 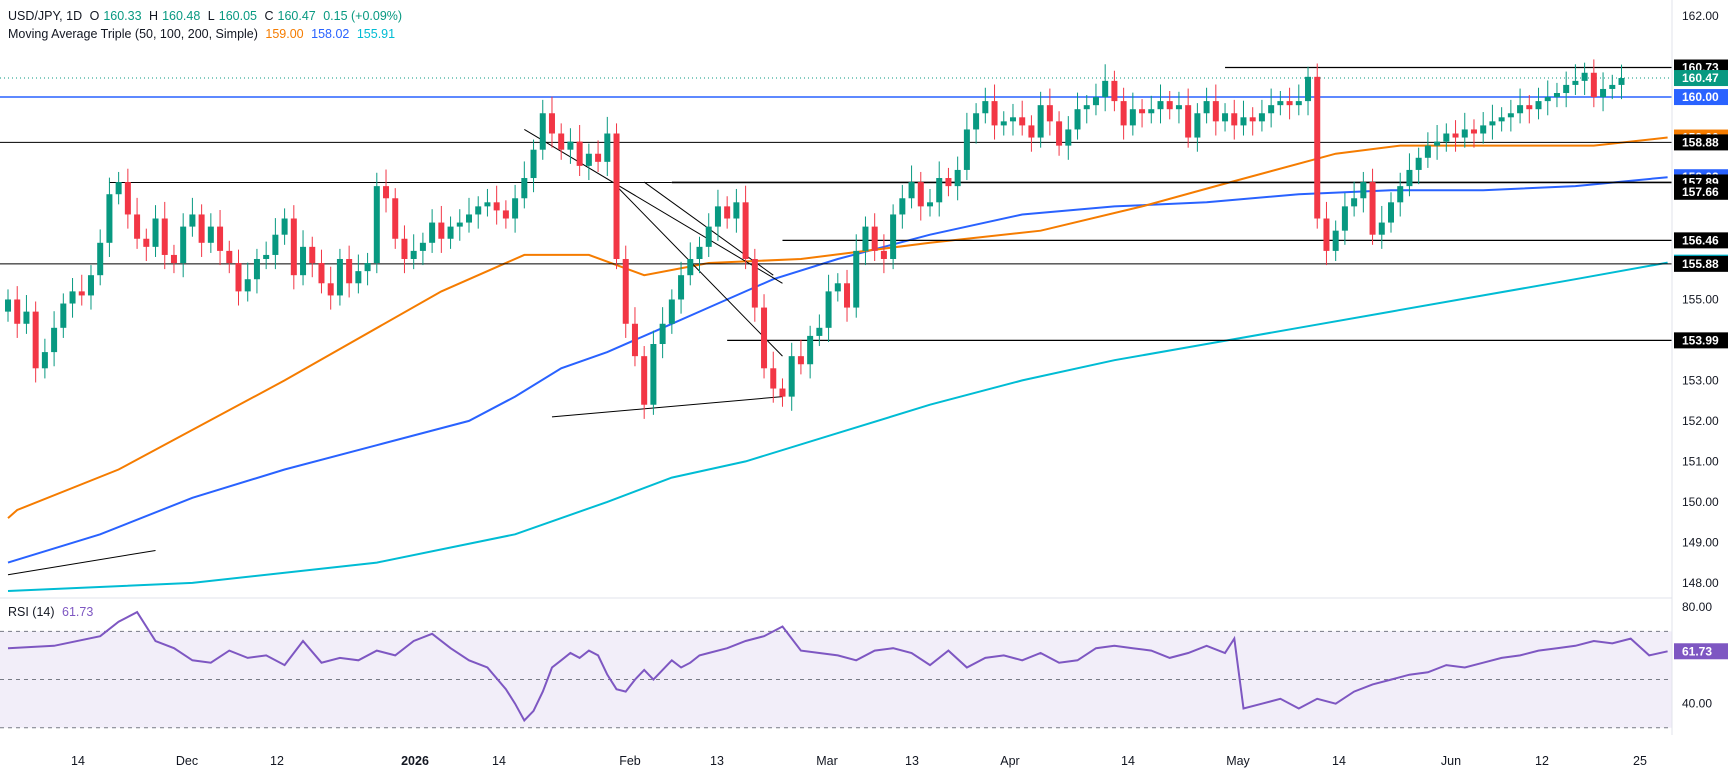 What do you see at coordinates (1701, 651) in the screenshot?
I see `rsi-tag` at bounding box center [1701, 651].